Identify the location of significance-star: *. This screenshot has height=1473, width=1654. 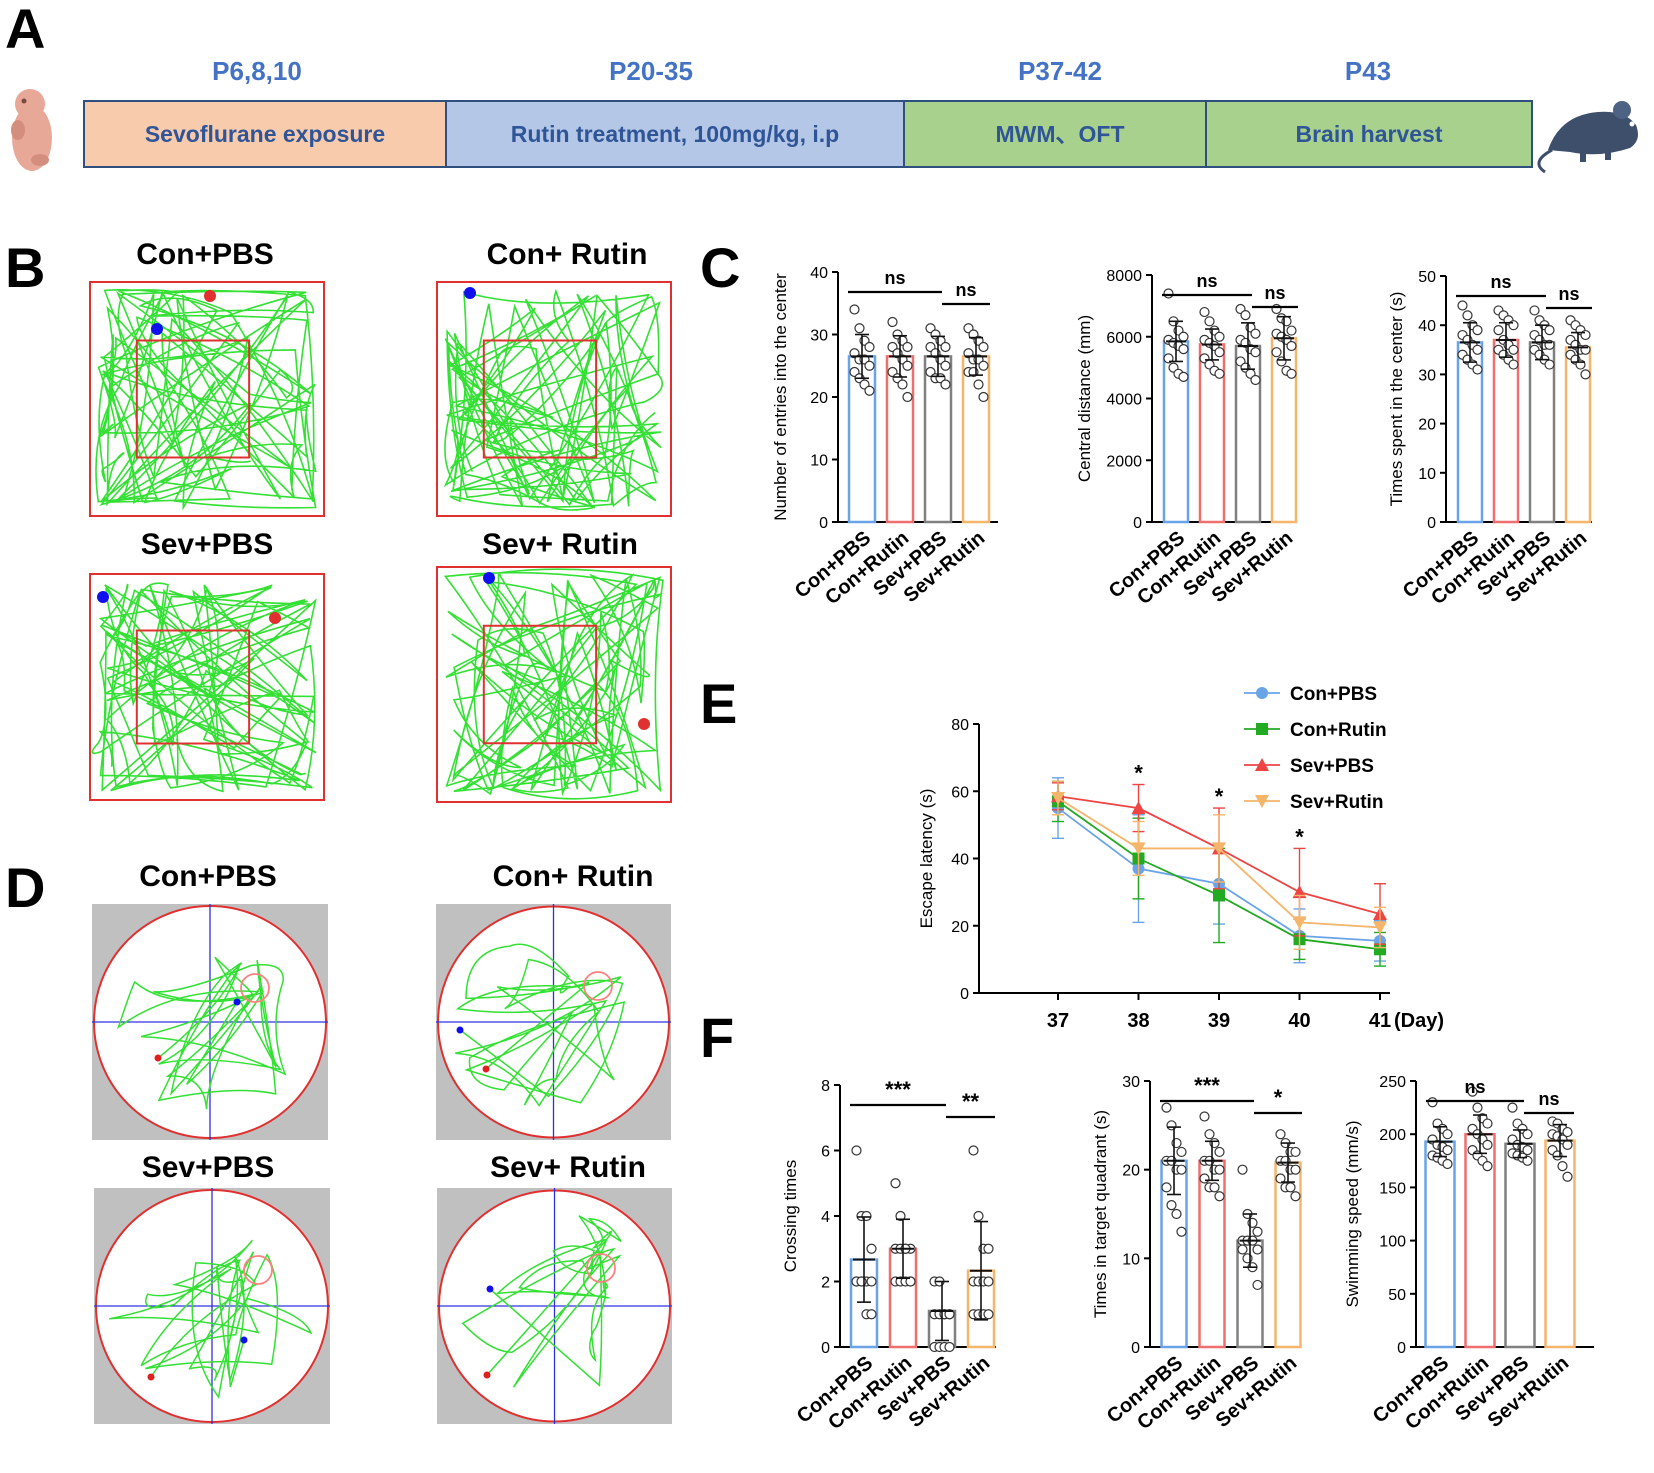
(1138, 773).